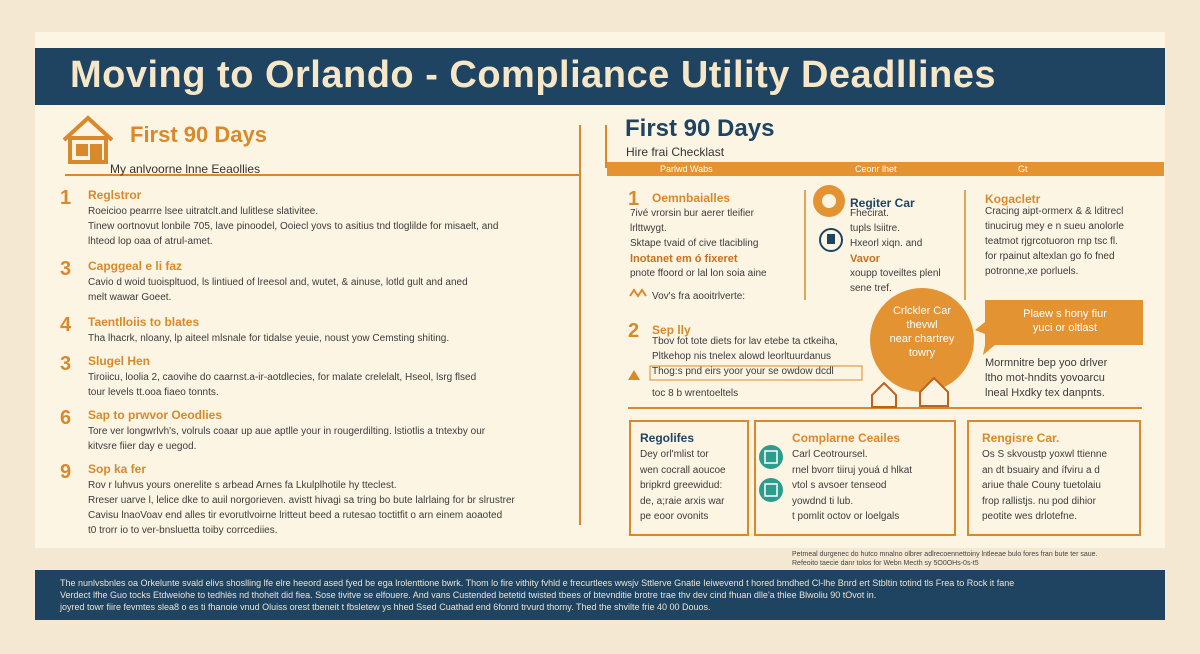 Image resolution: width=1200 pixels, height=654 pixels. I want to click on item-title: Capggeal e li faz, so click(135, 266).